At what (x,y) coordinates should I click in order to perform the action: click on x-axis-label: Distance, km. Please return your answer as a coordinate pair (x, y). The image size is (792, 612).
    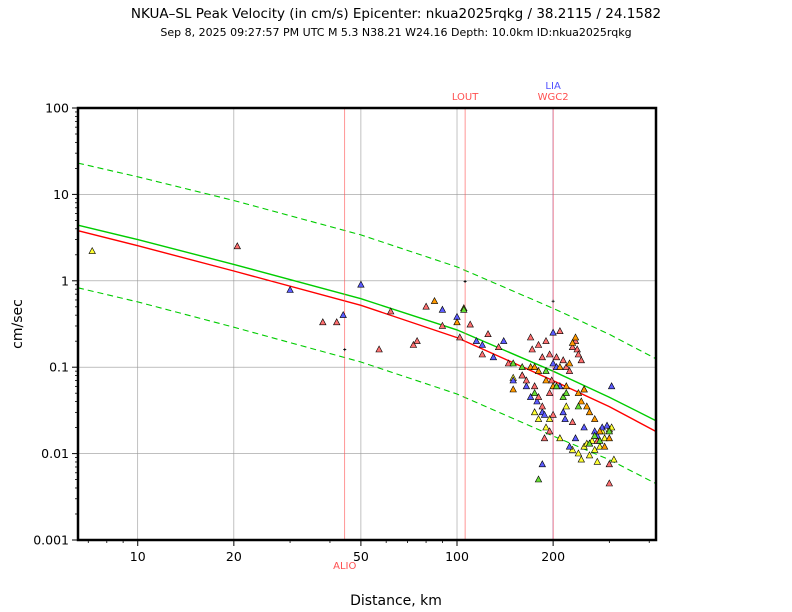
    Looking at the image, I should click on (396, 601).